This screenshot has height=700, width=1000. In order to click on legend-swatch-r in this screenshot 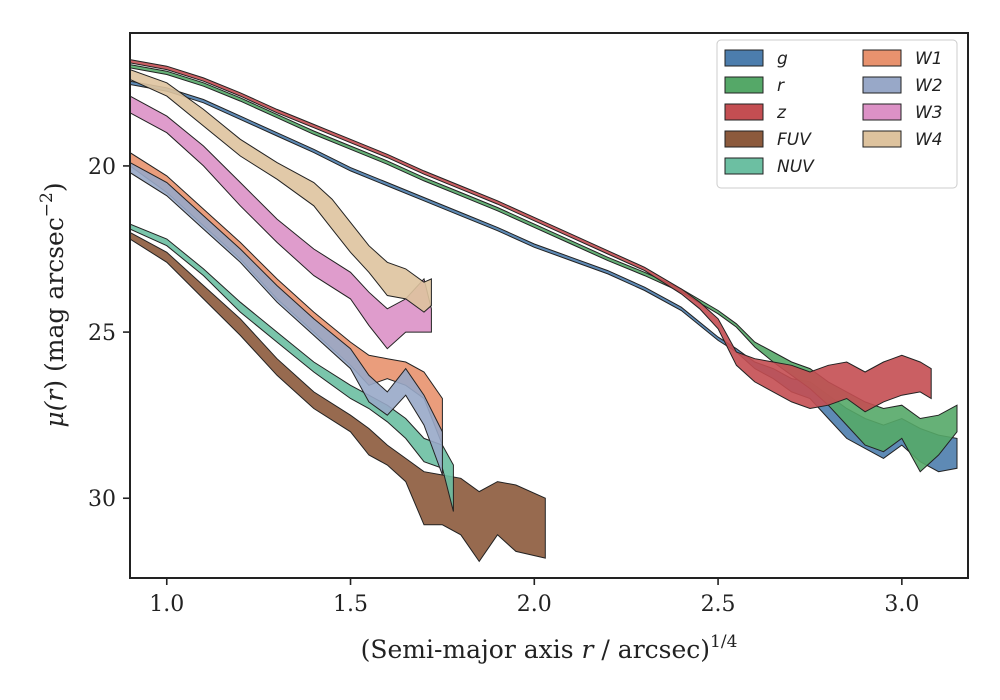, I will do `click(744, 85)`.